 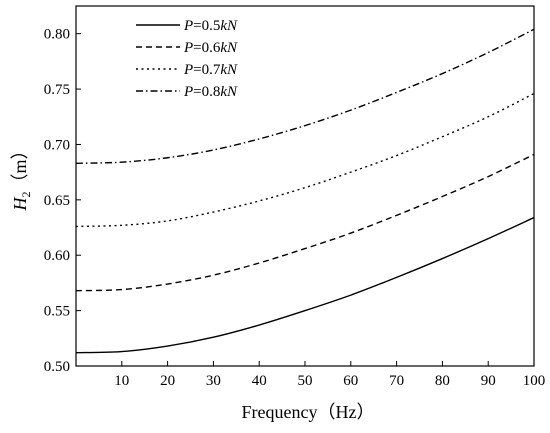 I want to click on y-axis-ticks: 0.50 0.55 0.60 0.65 0.70 0.75 0.80, so click(x=62, y=201).